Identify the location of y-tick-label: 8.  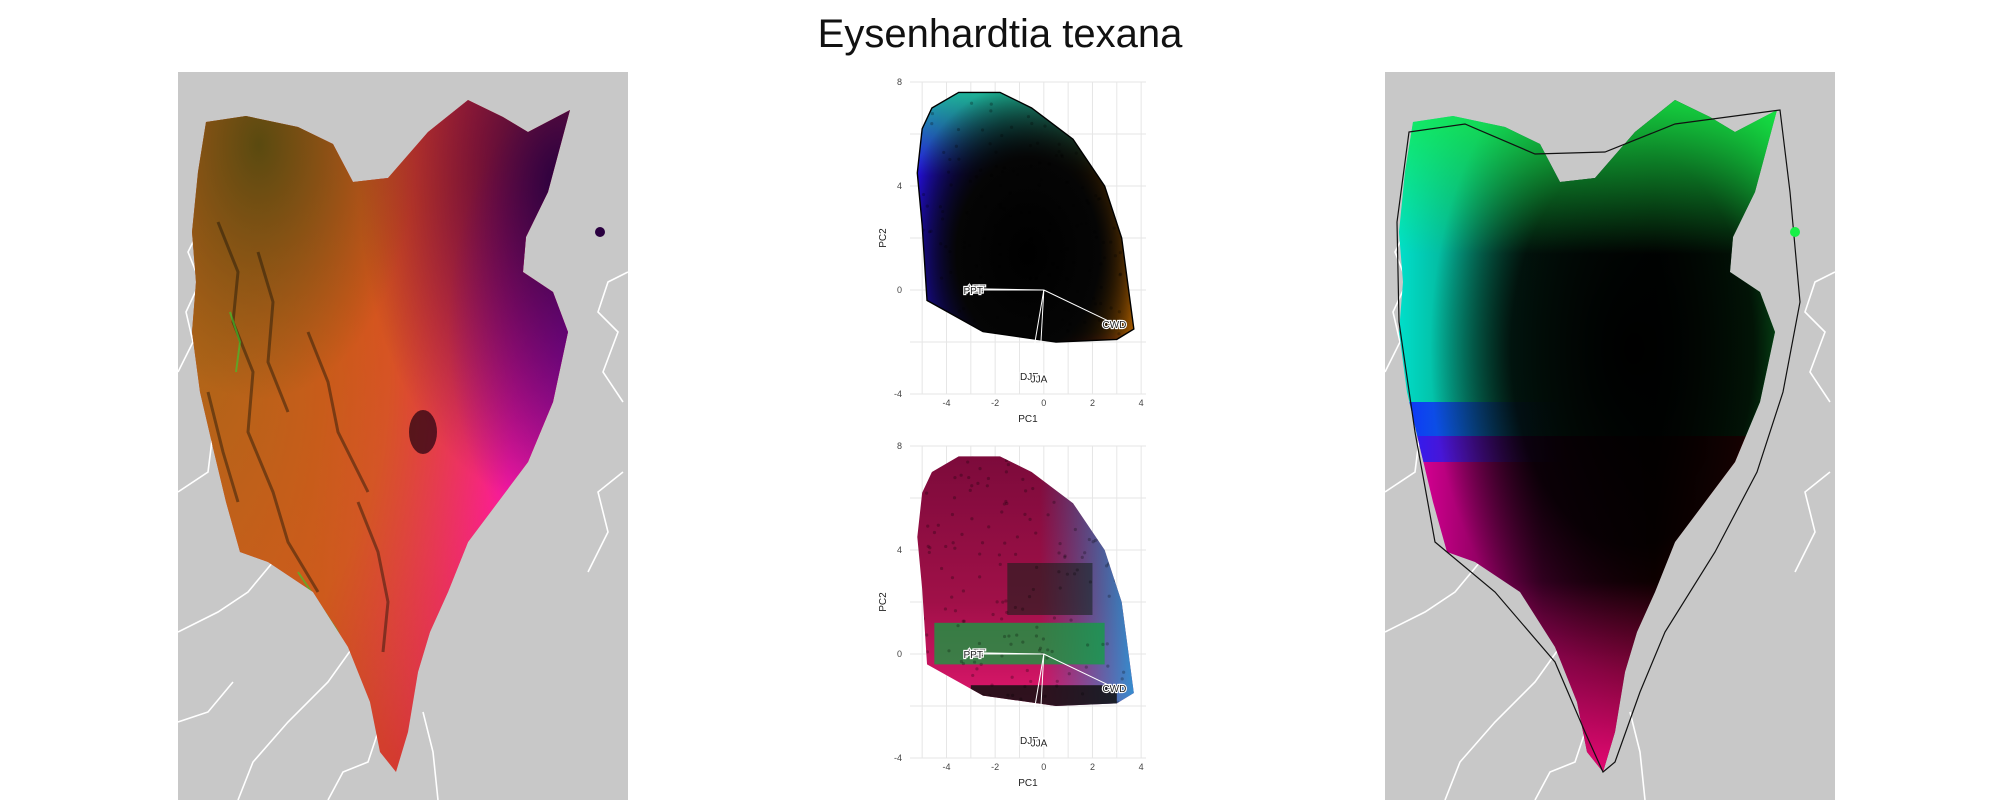
(899, 446).